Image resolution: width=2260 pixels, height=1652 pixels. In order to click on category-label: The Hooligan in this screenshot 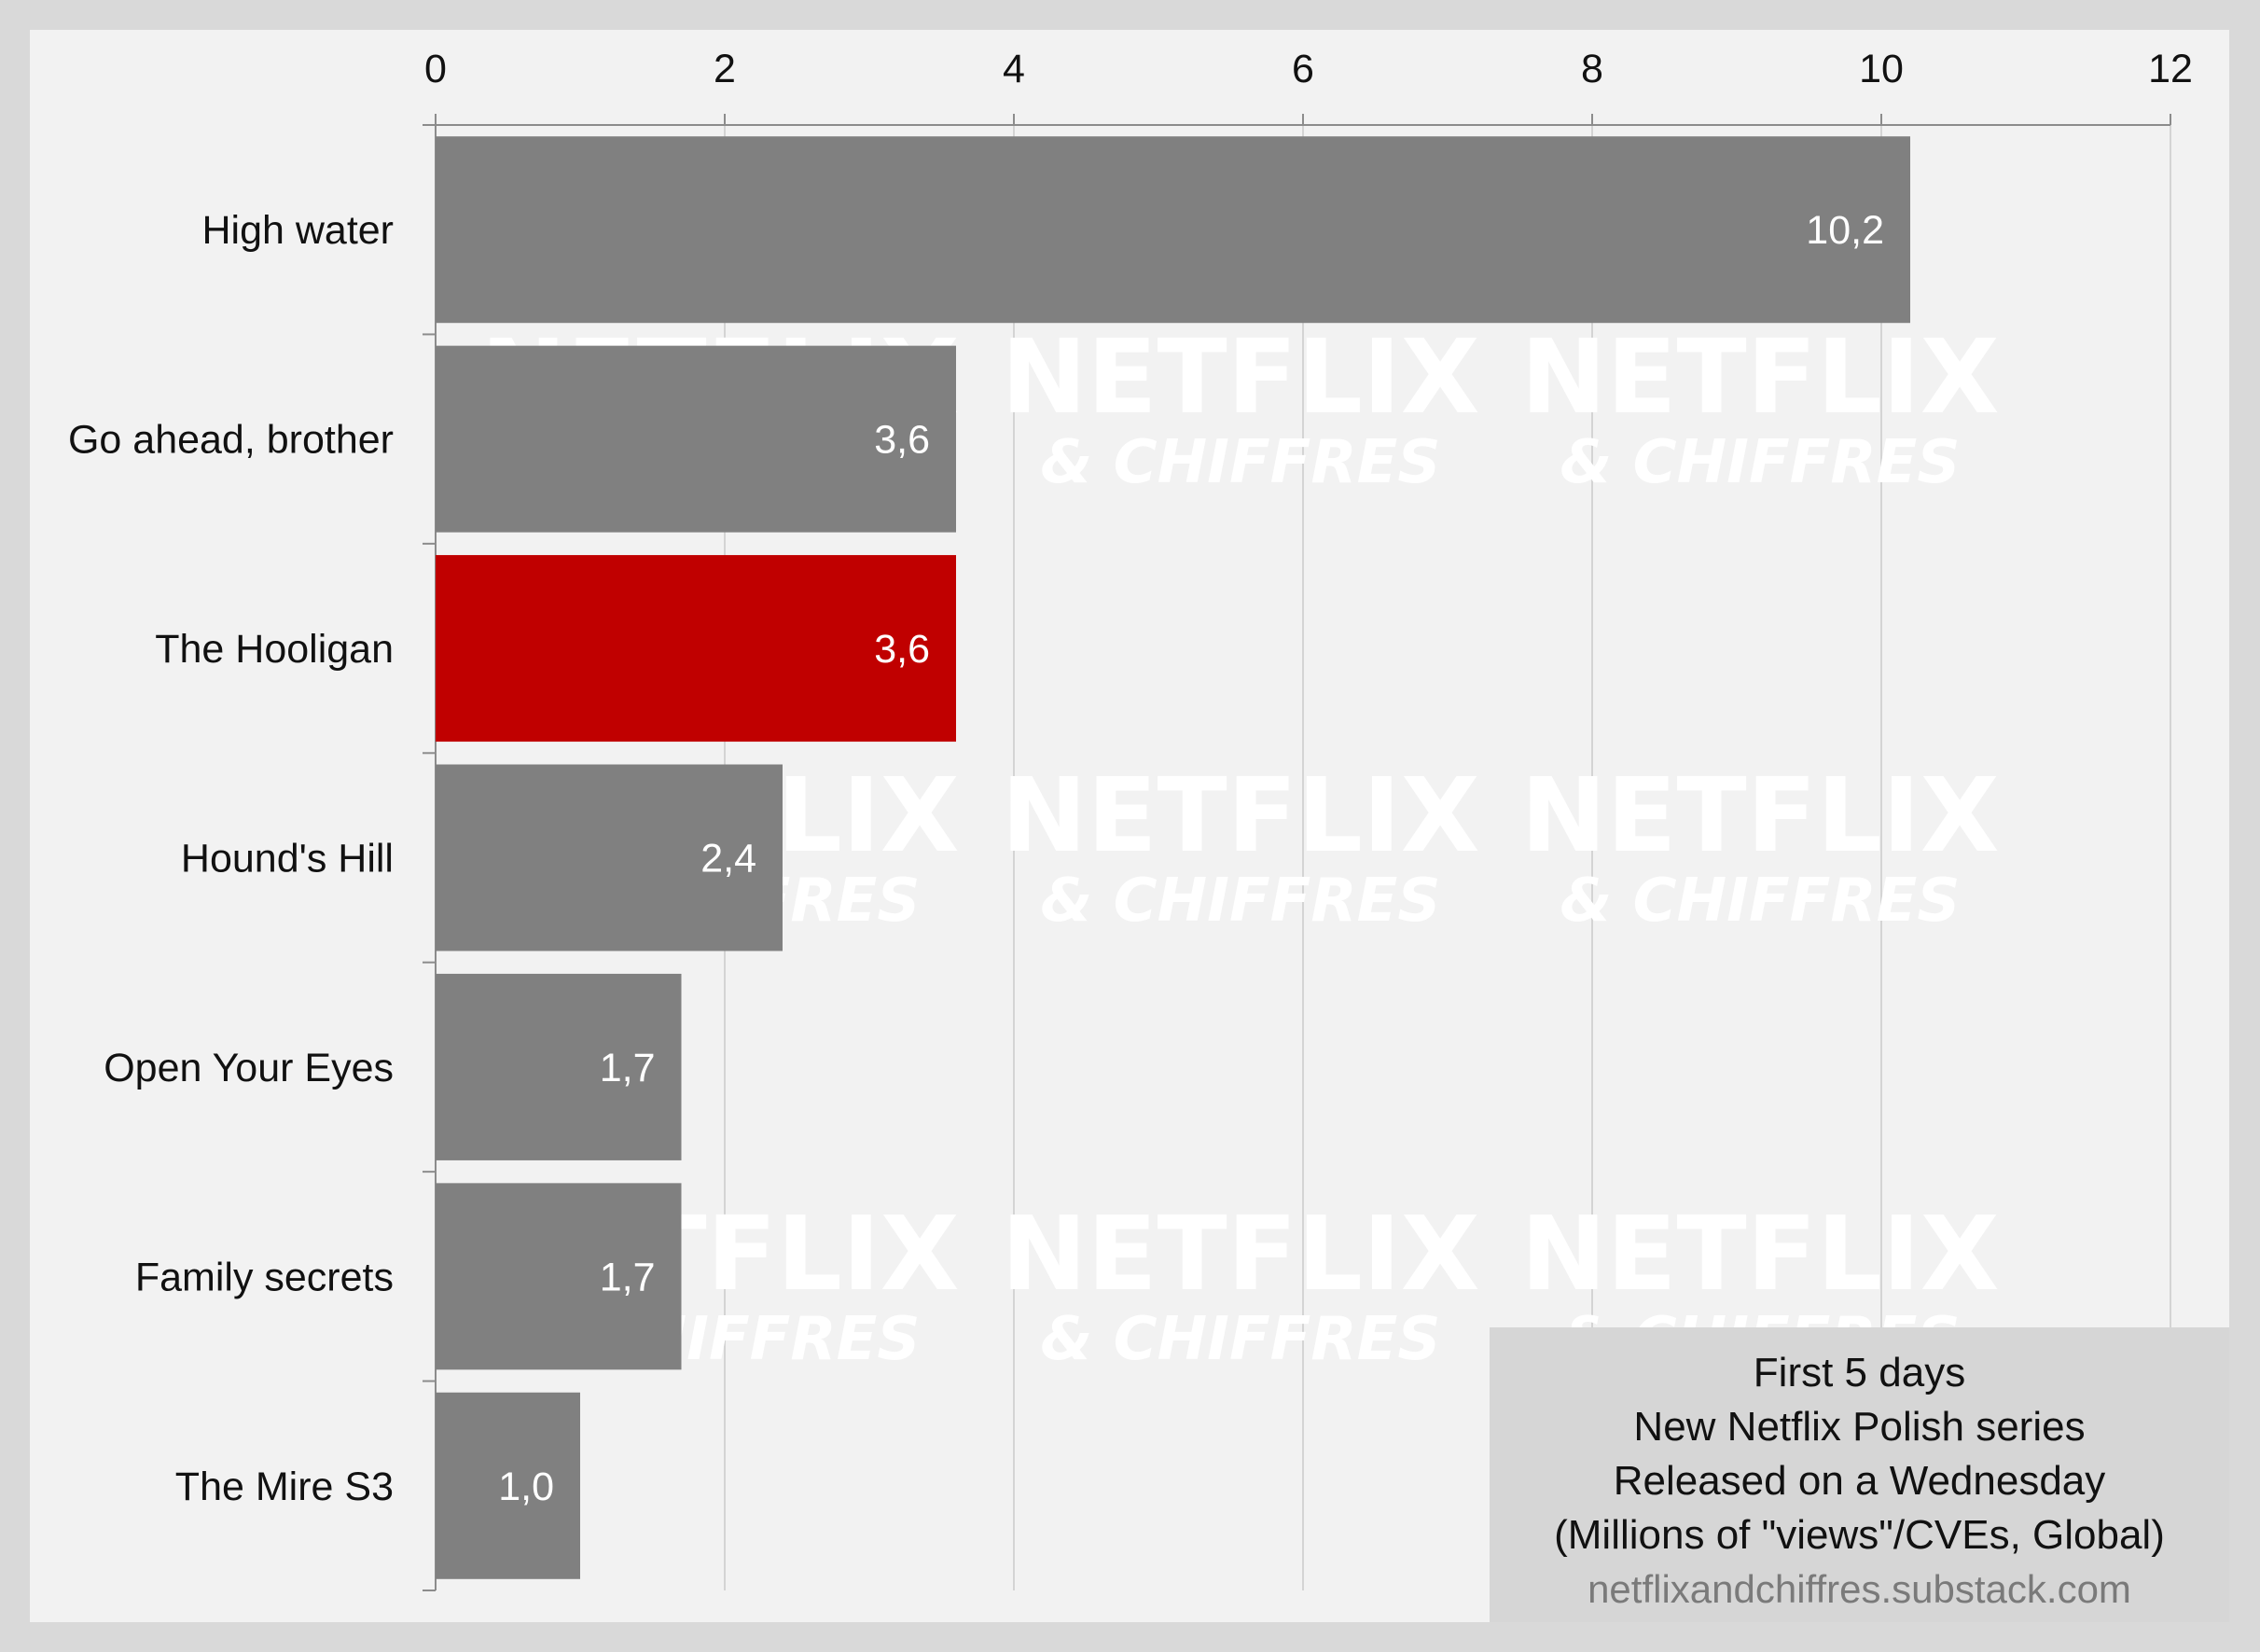, I will do `click(274, 649)`.